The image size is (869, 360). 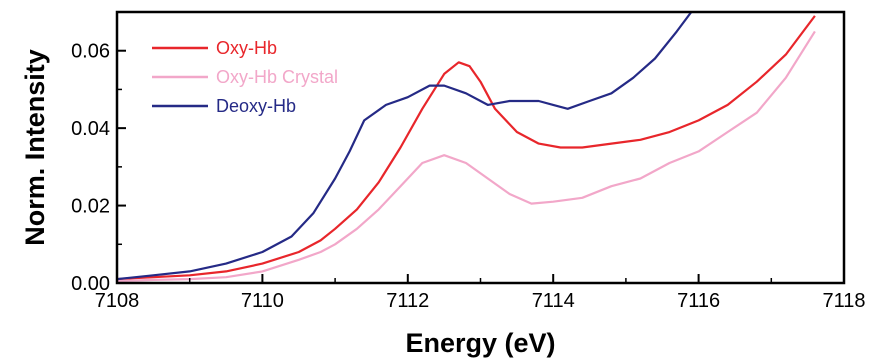 I want to click on x-axis-title: Energy (eV), so click(x=480, y=343).